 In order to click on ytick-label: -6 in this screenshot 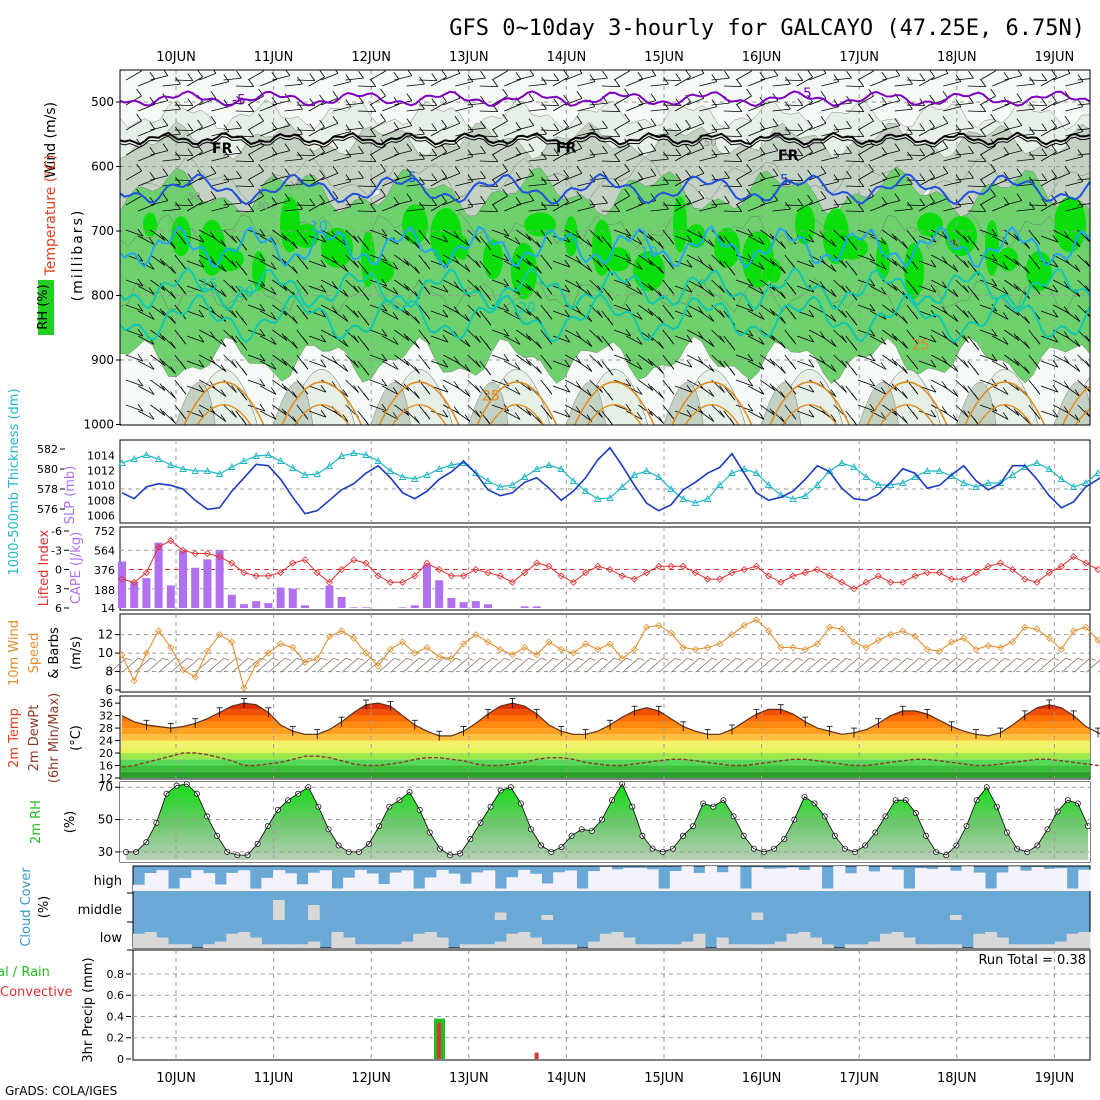, I will do `click(56, 531)`.